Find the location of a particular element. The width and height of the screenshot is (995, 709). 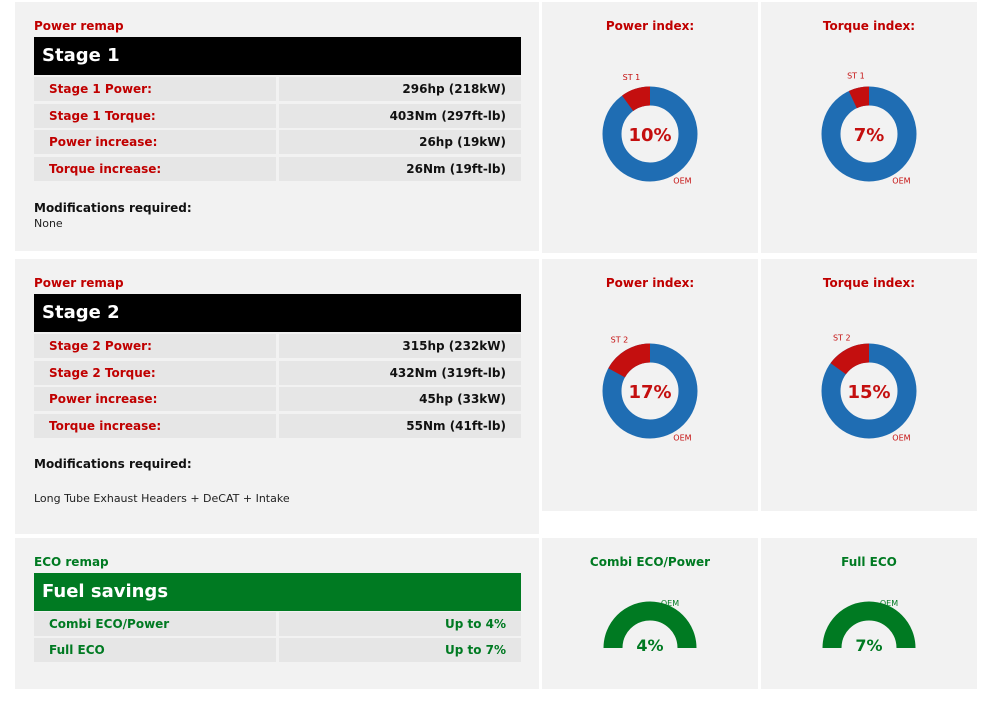

table-row: Torque increase: 55Nm (41ft-lb) is located at coordinates (277, 426).